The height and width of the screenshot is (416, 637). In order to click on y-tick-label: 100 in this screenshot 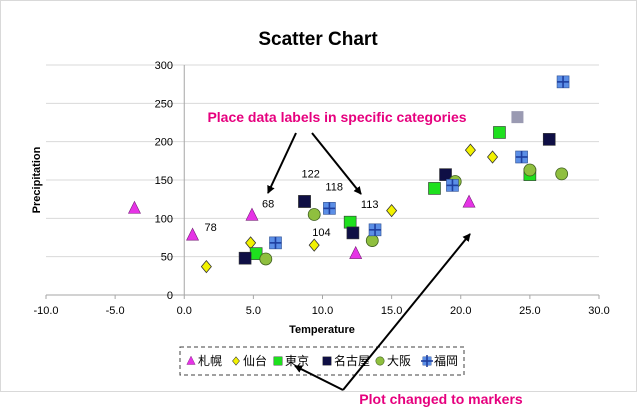, I will do `click(164, 219)`.